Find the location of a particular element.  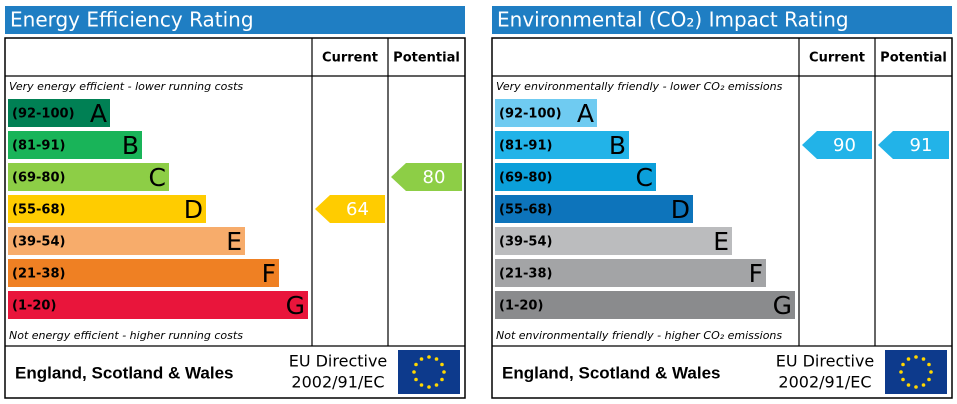

rating-value: 64 is located at coordinates (357, 209).